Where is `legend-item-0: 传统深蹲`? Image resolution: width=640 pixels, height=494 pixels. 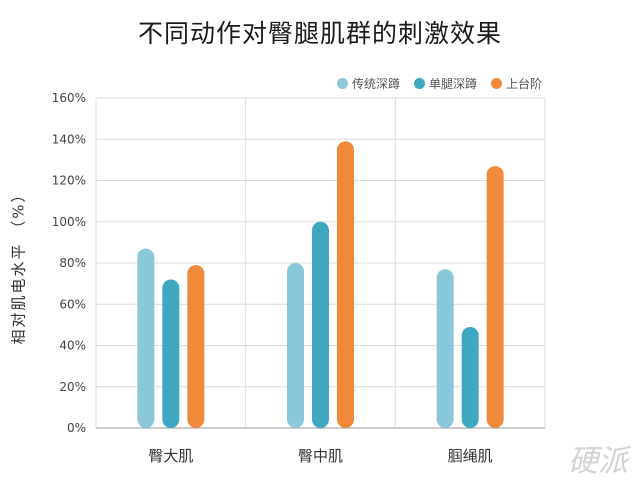 legend-item-0: 传统深蹲 is located at coordinates (368, 83).